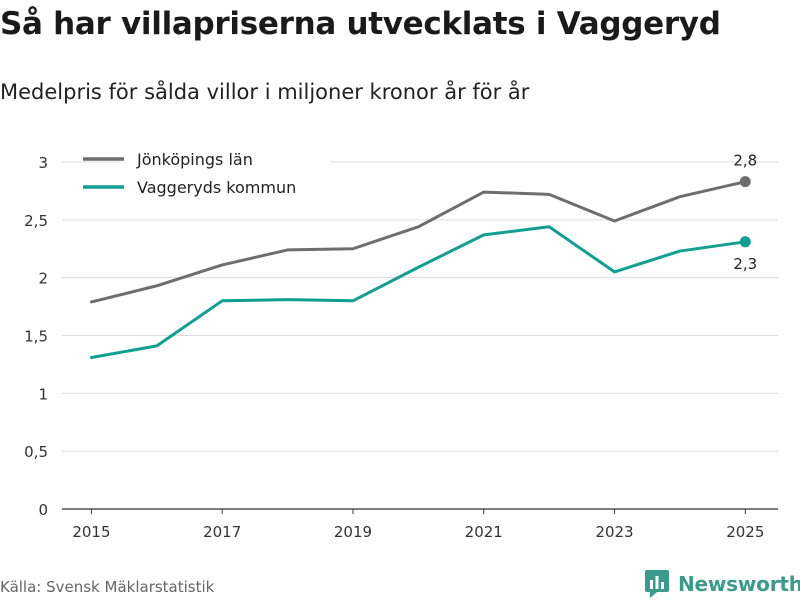 The image size is (800, 600). I want to click on y-tick-label: 2, so click(43, 279).